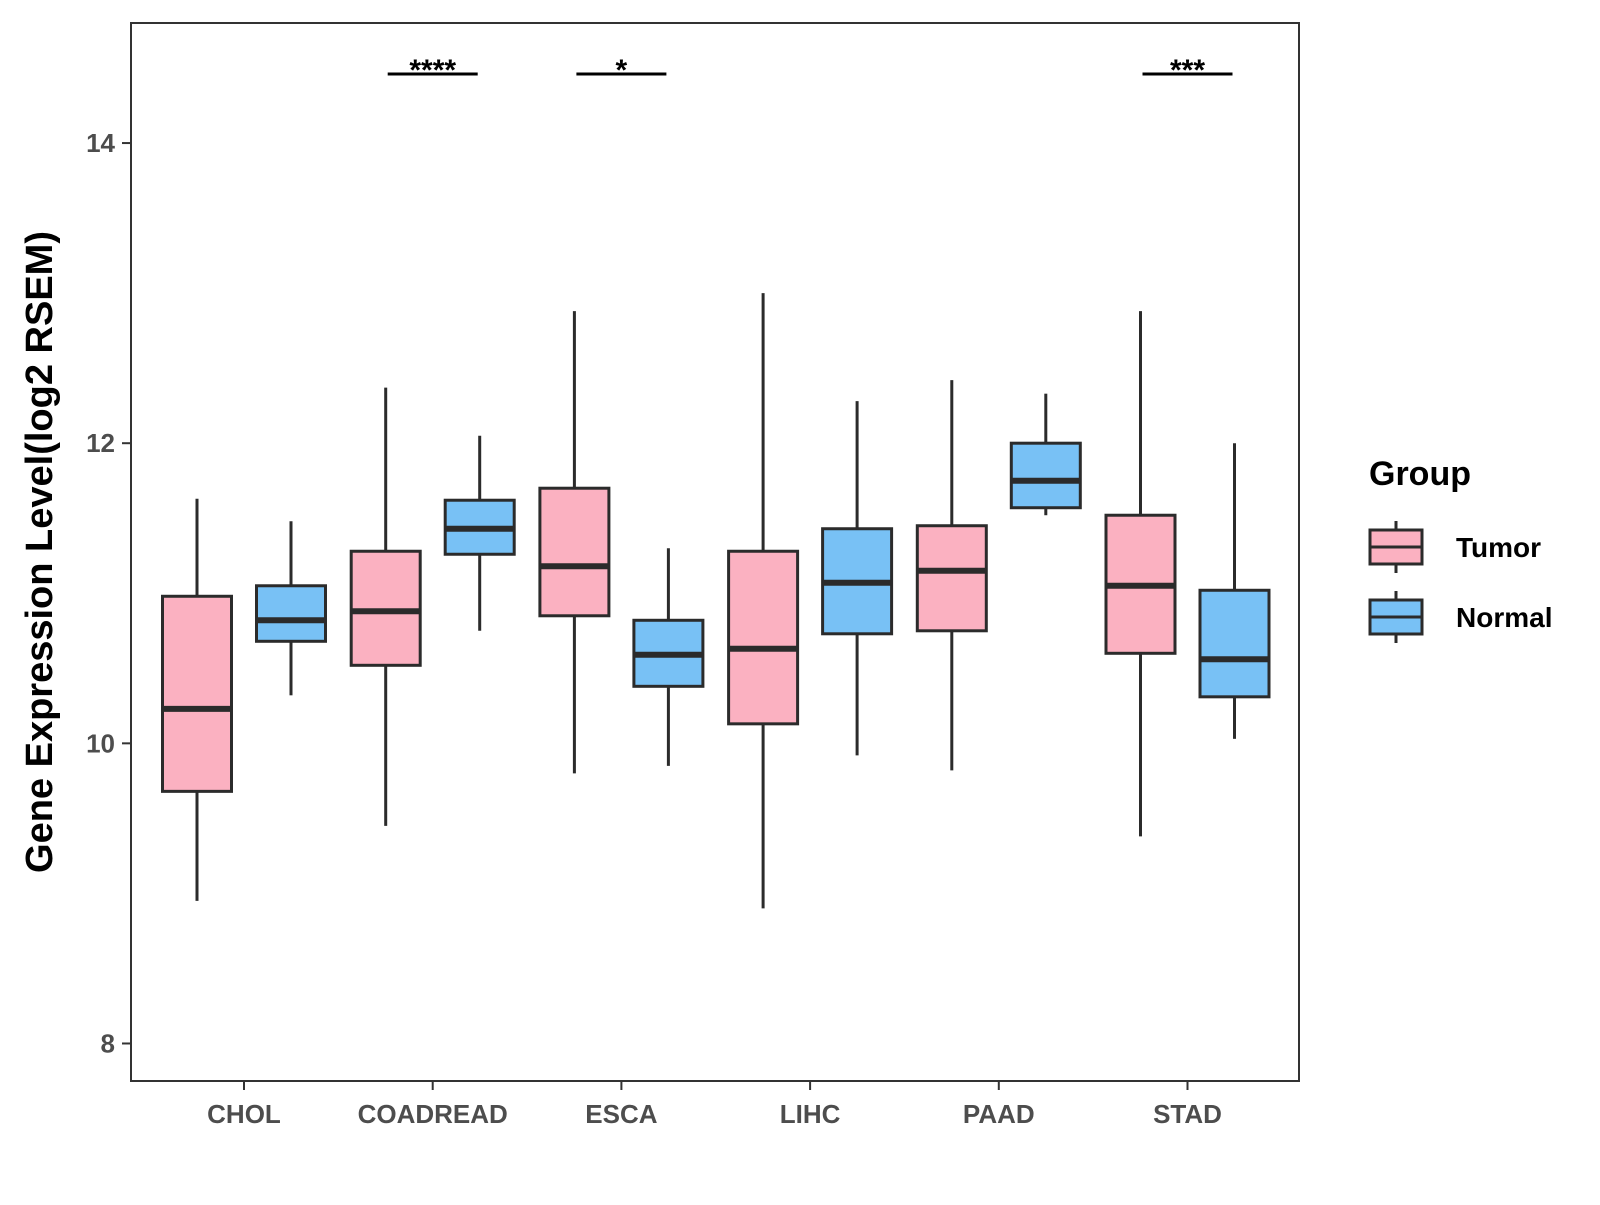 Image resolution: width=1600 pixels, height=1205 pixels. Describe the element at coordinates (108, 1043) in the screenshot. I see `y-tick-label-8: 8` at that location.